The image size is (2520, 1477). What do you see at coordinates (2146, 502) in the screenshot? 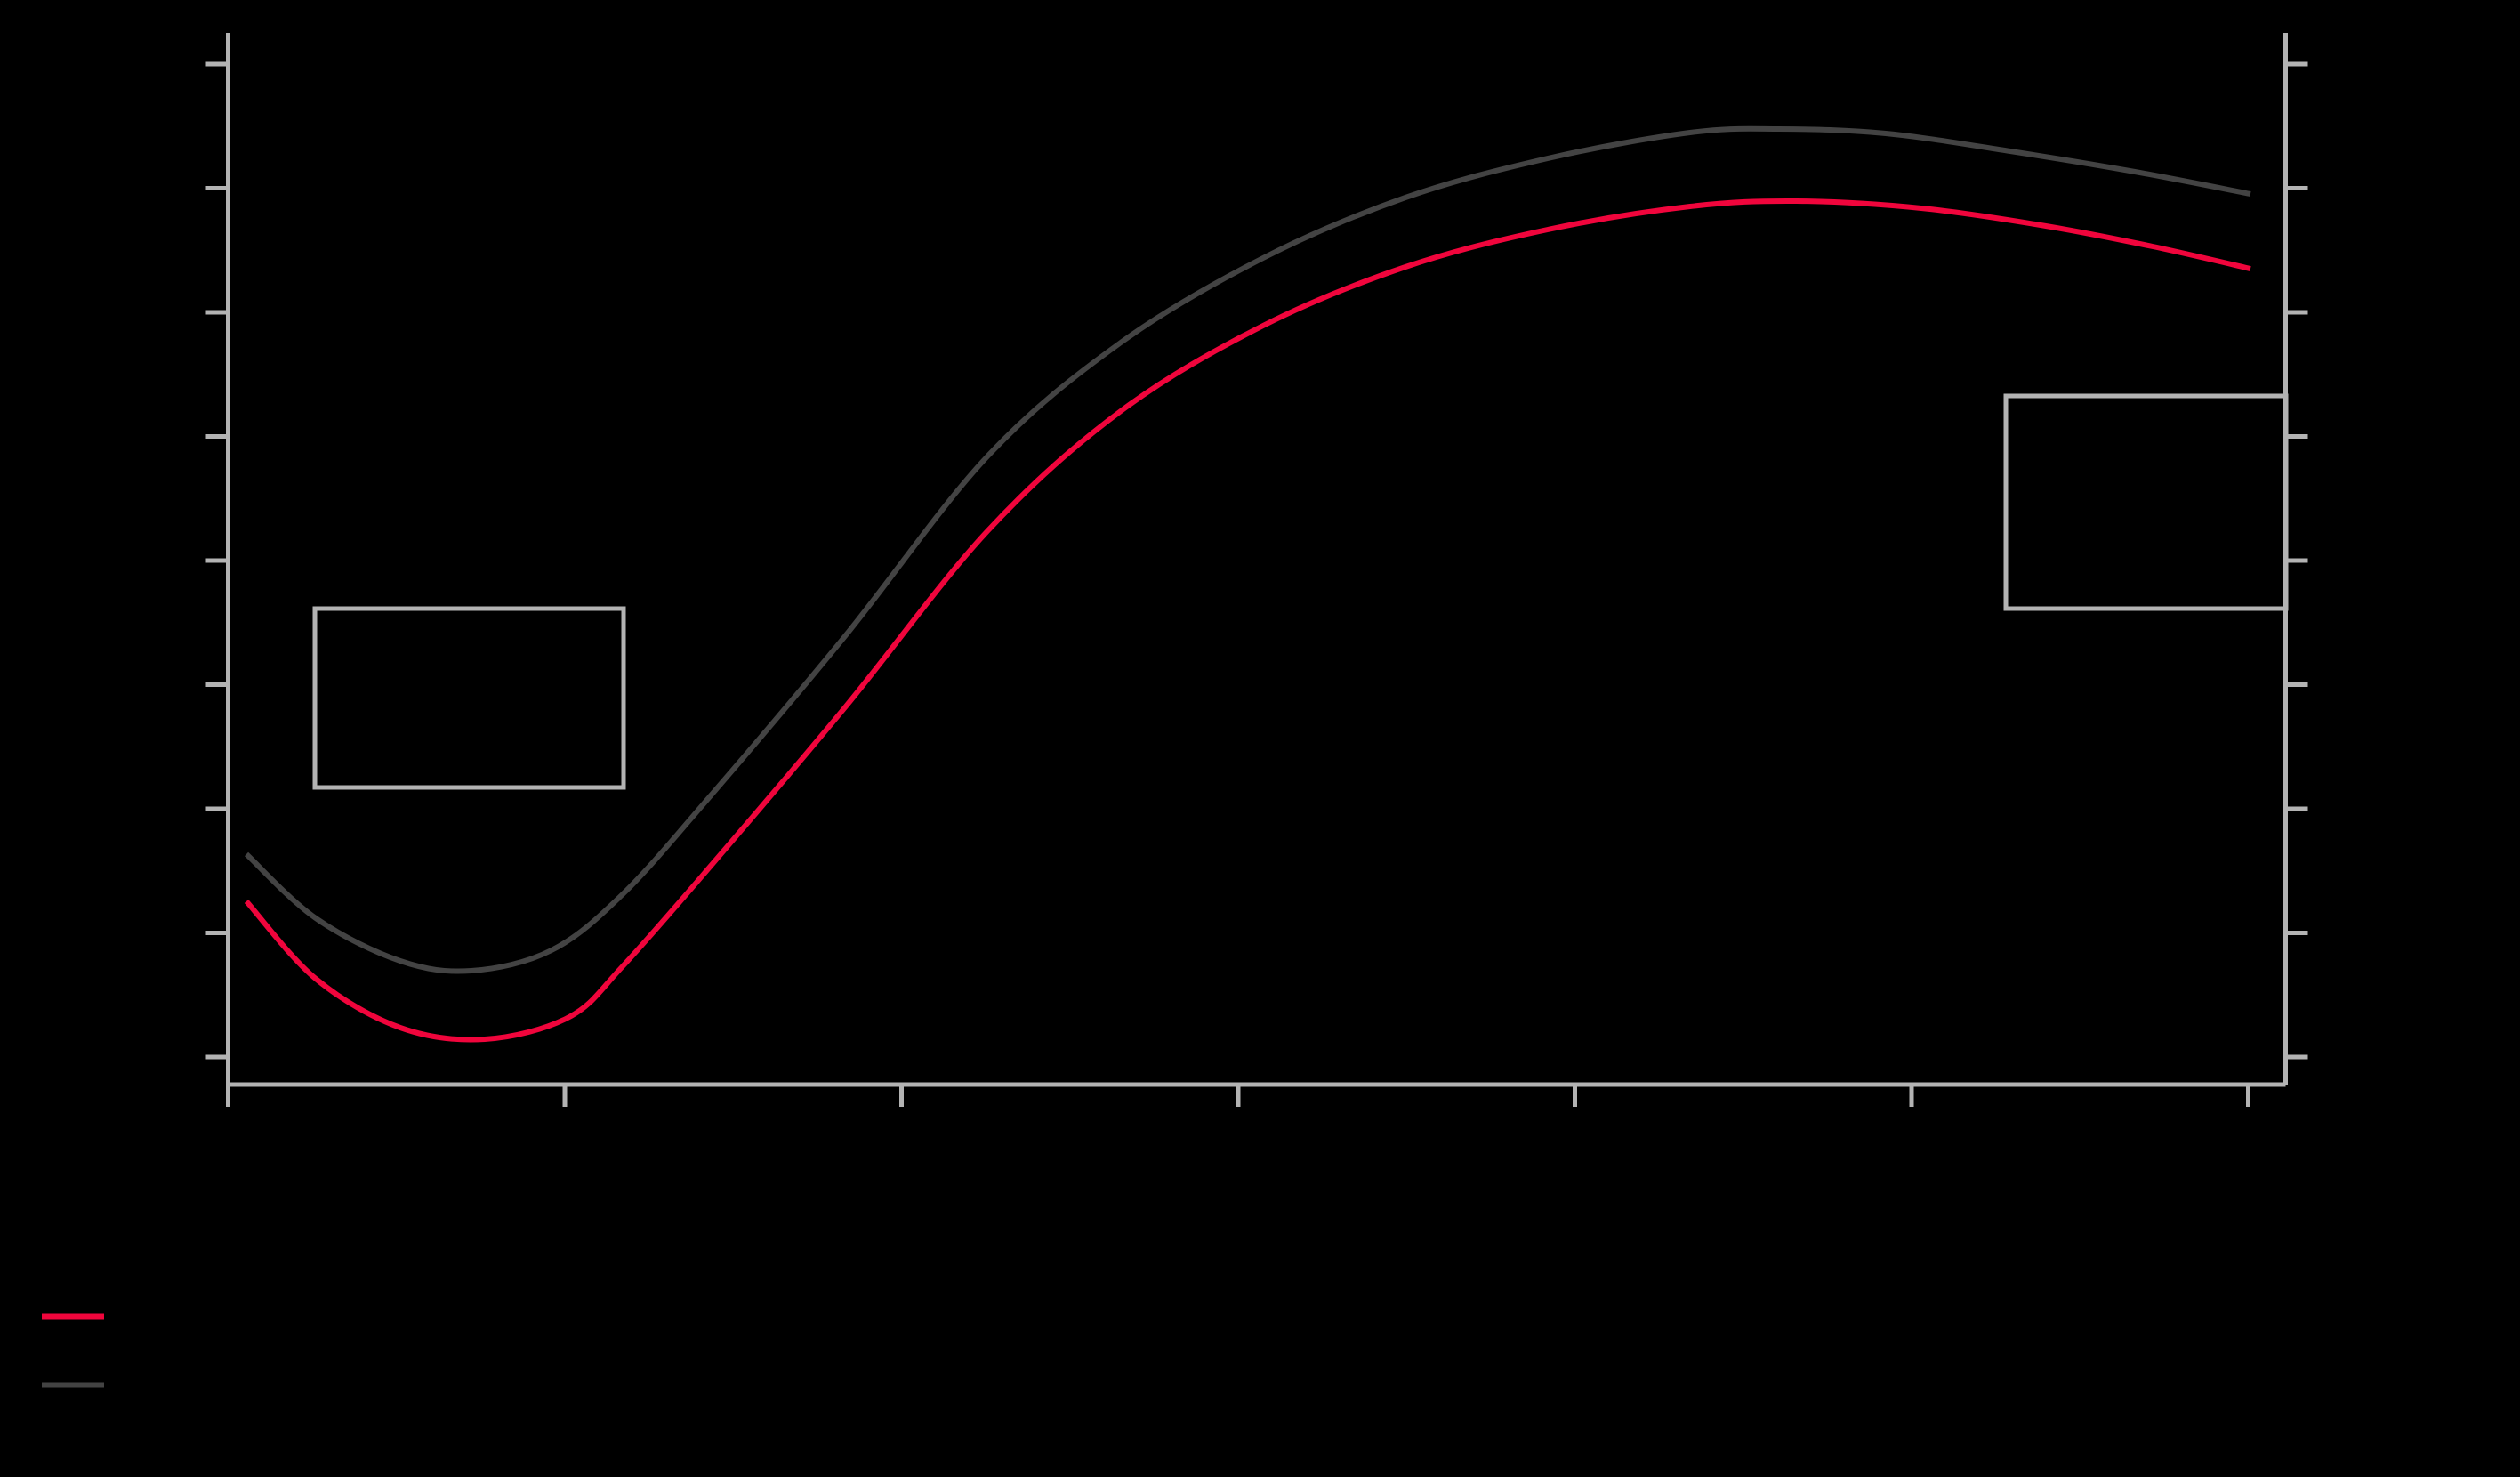
I see `right-annotation-box` at bounding box center [2146, 502].